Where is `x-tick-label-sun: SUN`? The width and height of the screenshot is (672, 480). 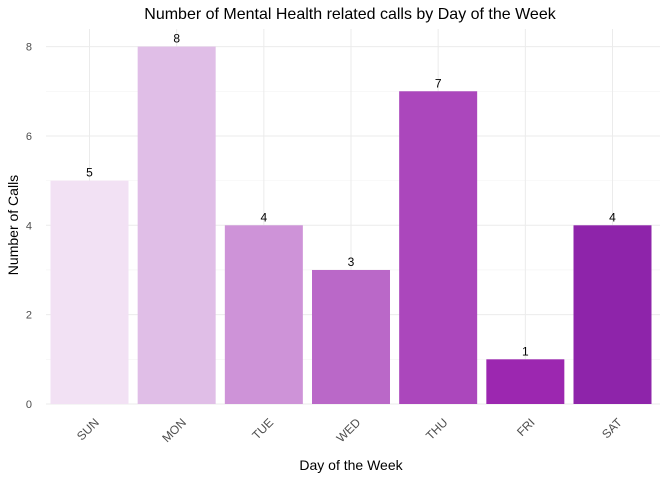 x-tick-label-sun: SUN is located at coordinates (88, 429).